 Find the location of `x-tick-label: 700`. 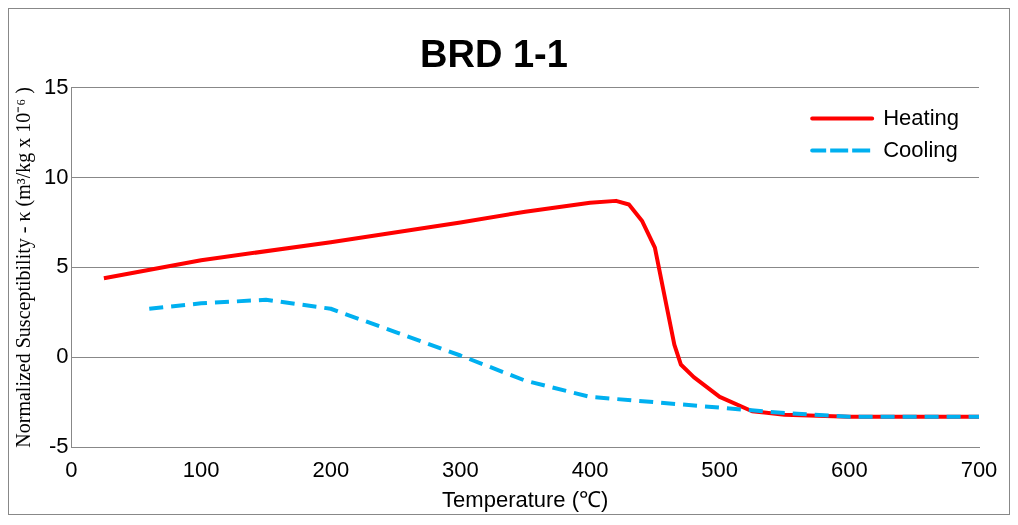

x-tick-label: 700 is located at coordinates (979, 470).